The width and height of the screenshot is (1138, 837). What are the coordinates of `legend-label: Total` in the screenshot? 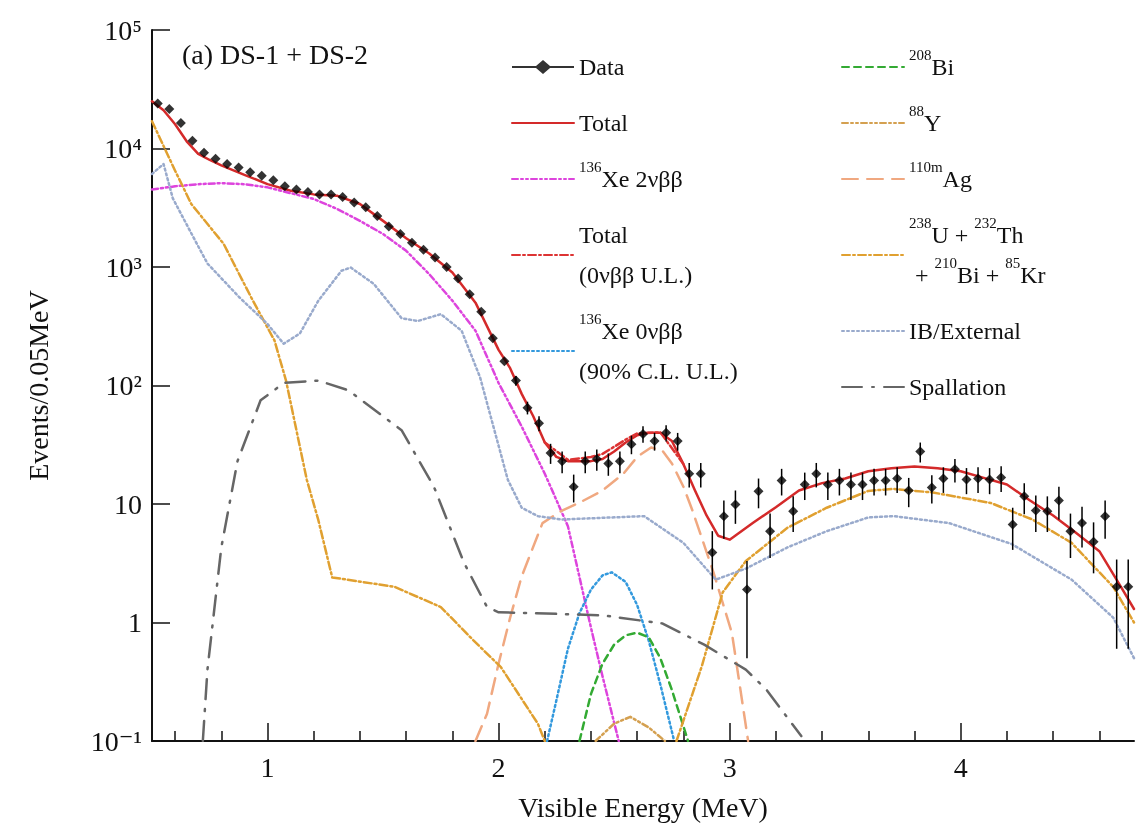 It's located at (604, 123).